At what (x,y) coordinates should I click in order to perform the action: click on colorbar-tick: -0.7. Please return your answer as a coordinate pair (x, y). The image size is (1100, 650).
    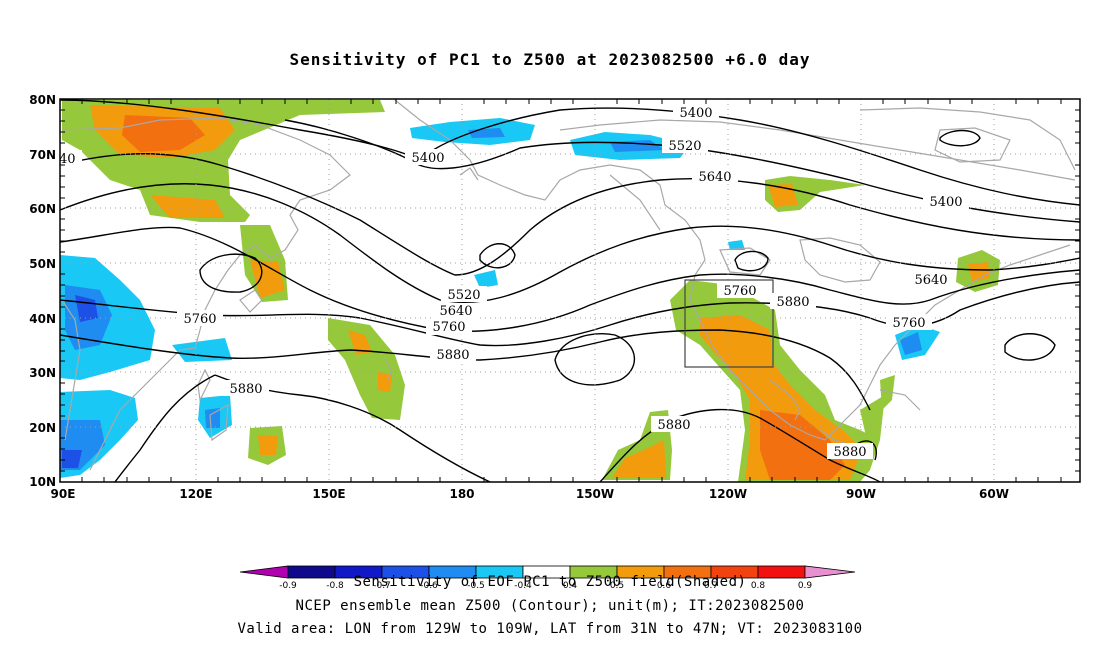
    Looking at the image, I should click on (382, 586).